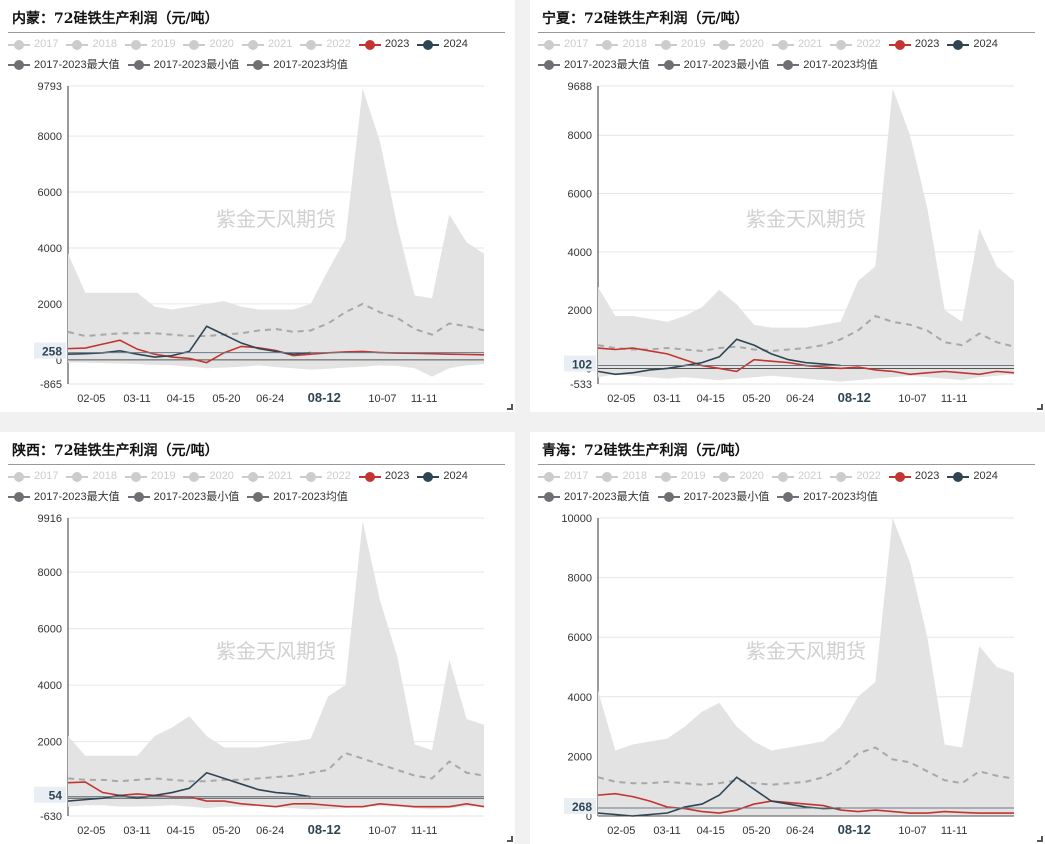  I want to click on series-line-2023, so click(805, 803).